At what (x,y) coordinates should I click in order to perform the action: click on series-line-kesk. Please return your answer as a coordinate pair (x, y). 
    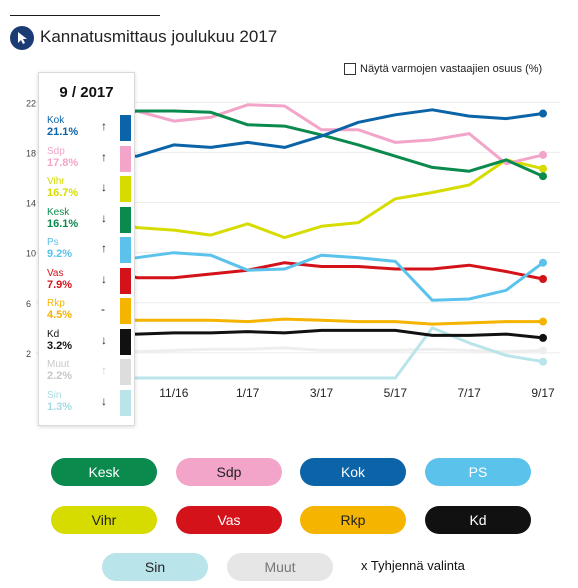
    Looking at the image, I should click on (321, 143).